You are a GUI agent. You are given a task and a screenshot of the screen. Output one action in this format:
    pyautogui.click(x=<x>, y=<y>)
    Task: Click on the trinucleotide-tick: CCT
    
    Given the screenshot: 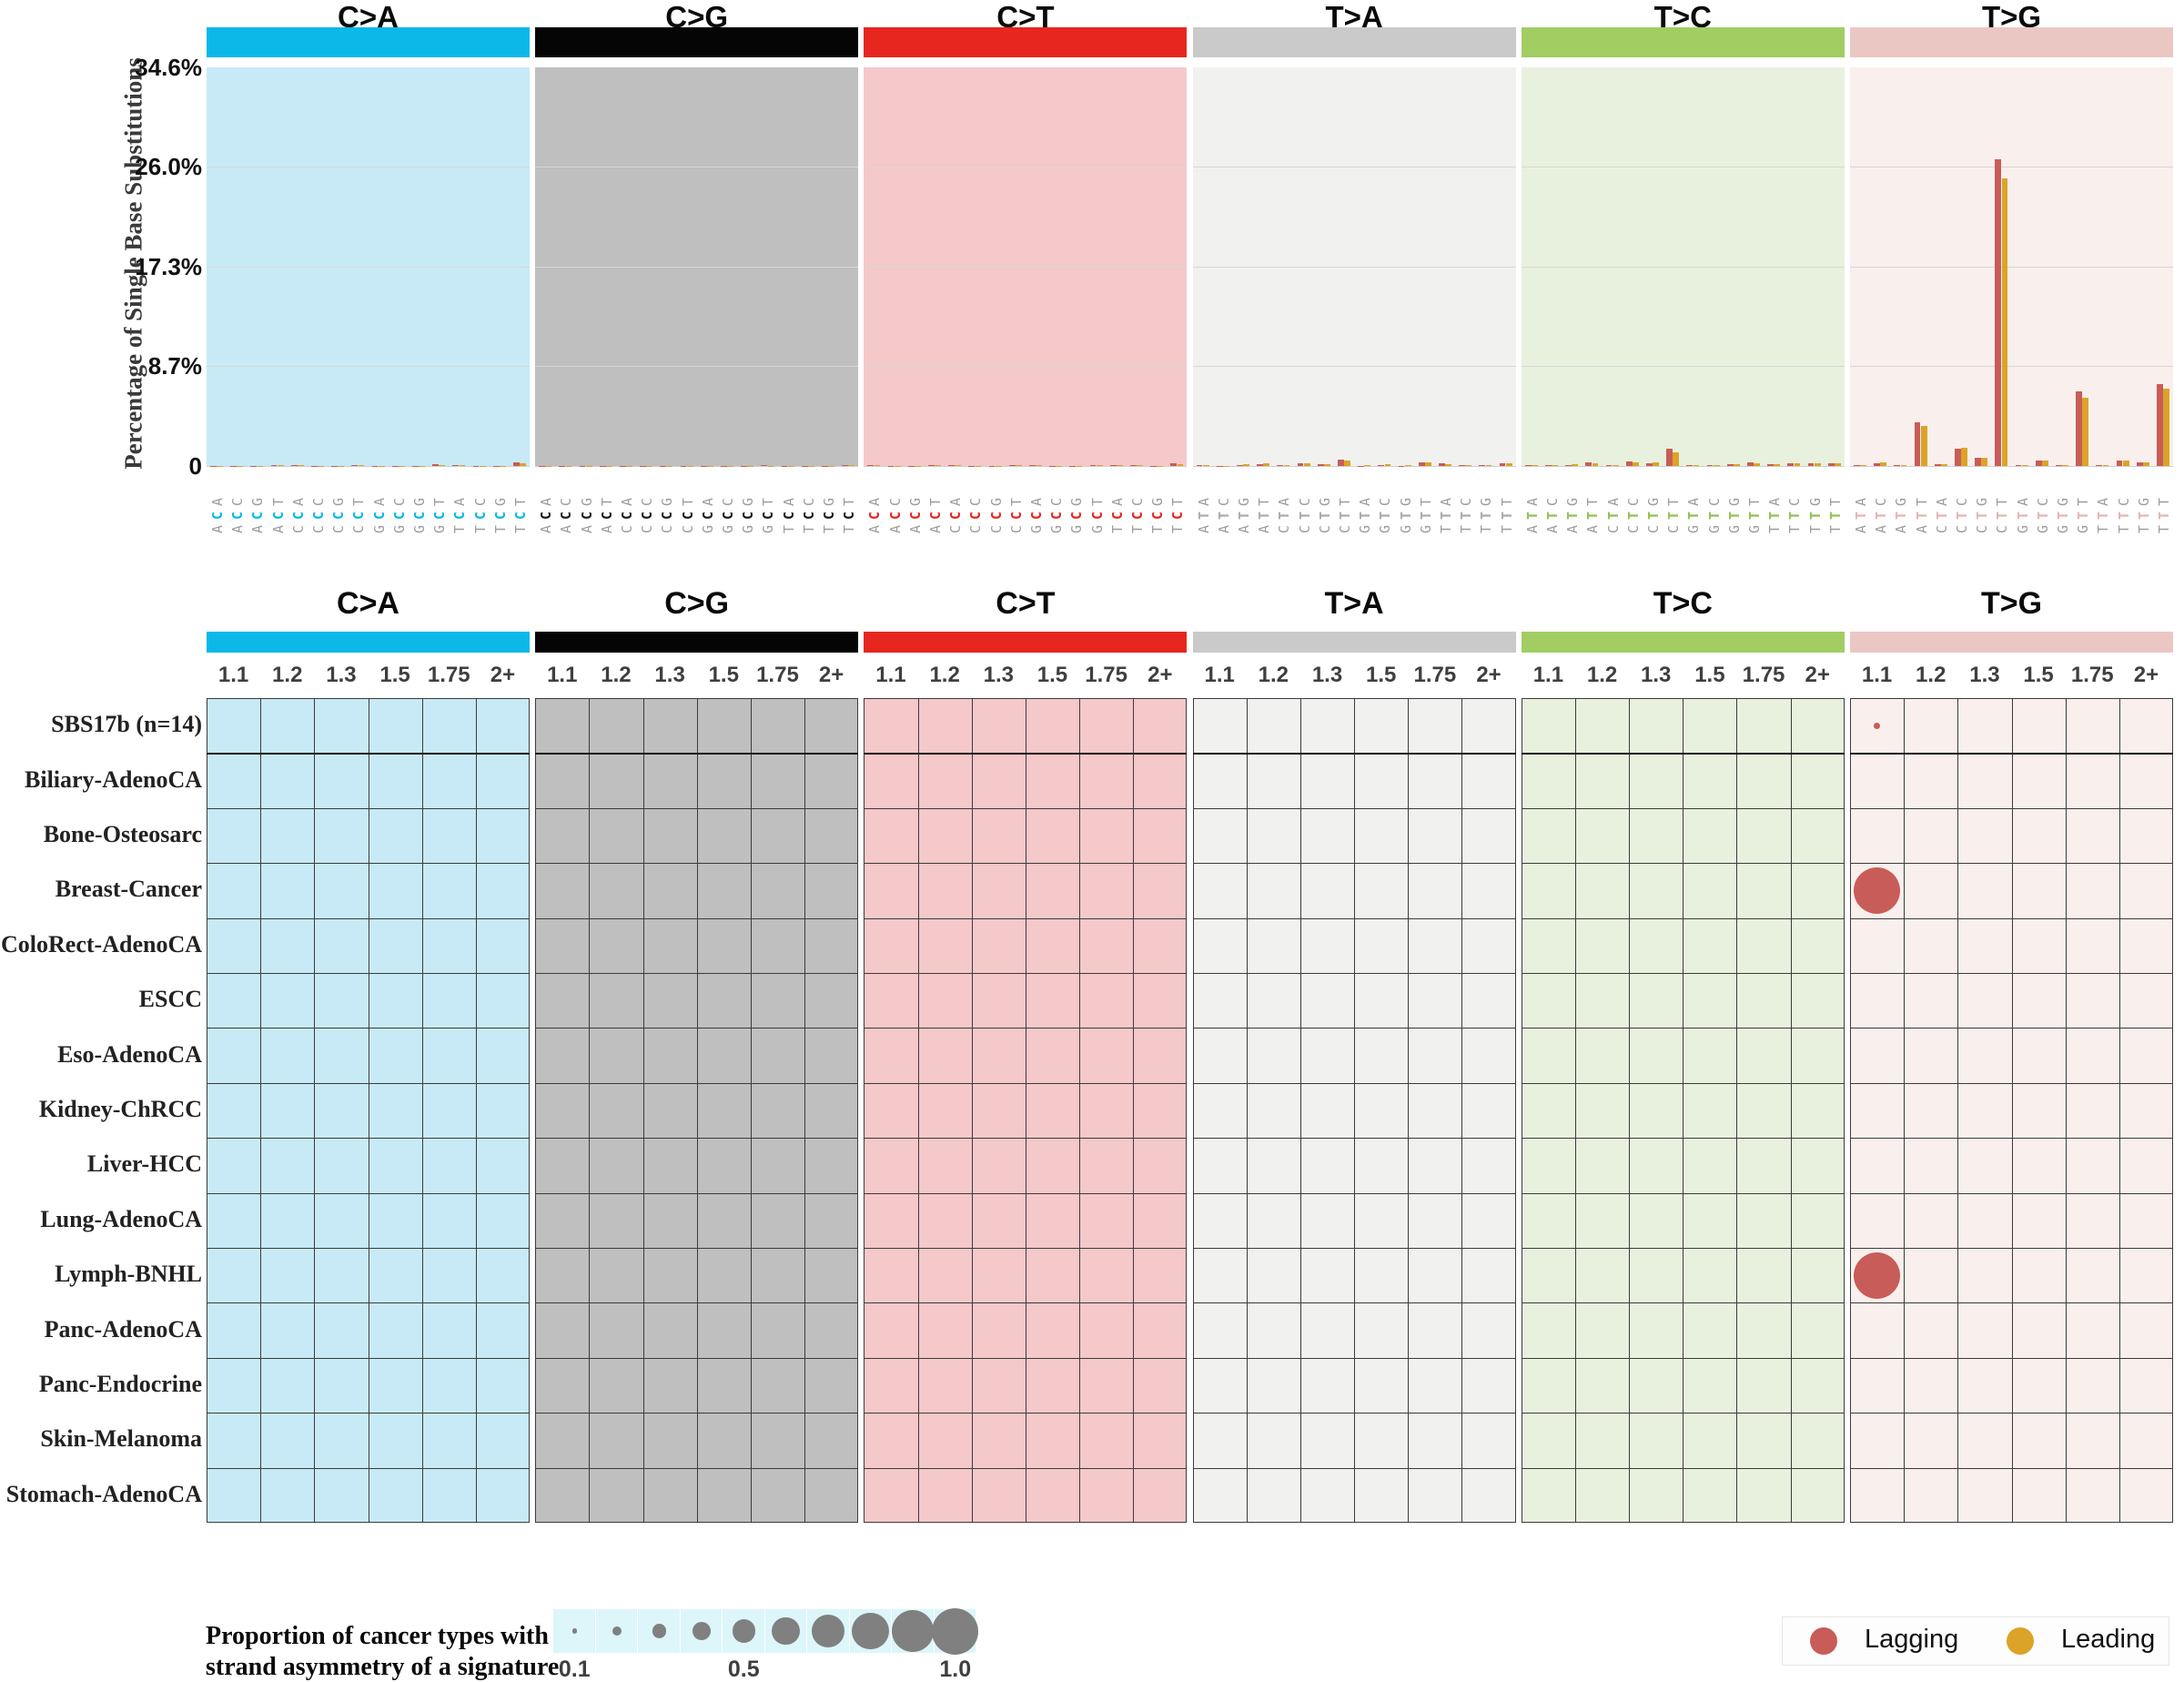 What is the action you would take?
    pyautogui.click(x=358, y=502)
    